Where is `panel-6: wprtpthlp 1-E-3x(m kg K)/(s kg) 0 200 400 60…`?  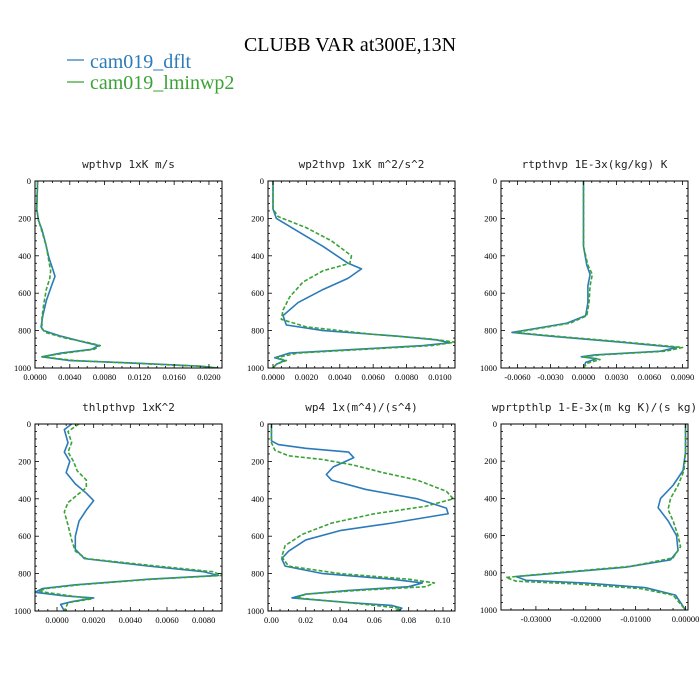
panel-6: wprtpthlp 1-E-3x(m kg K)/(s kg) 0 200 400 60… is located at coordinates (589, 512).